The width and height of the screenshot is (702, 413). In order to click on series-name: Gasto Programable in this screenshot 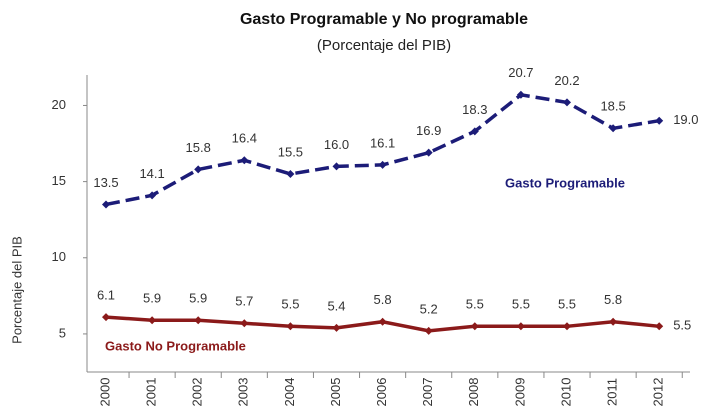, I will do `click(565, 182)`.